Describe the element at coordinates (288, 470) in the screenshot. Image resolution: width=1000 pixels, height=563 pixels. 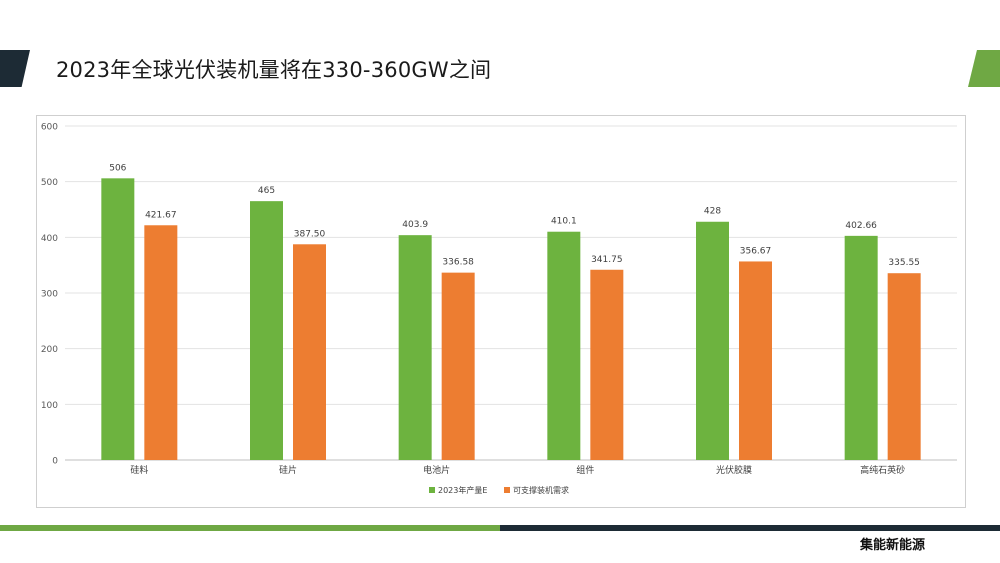
I see `x-tick-label: 硅片` at that location.